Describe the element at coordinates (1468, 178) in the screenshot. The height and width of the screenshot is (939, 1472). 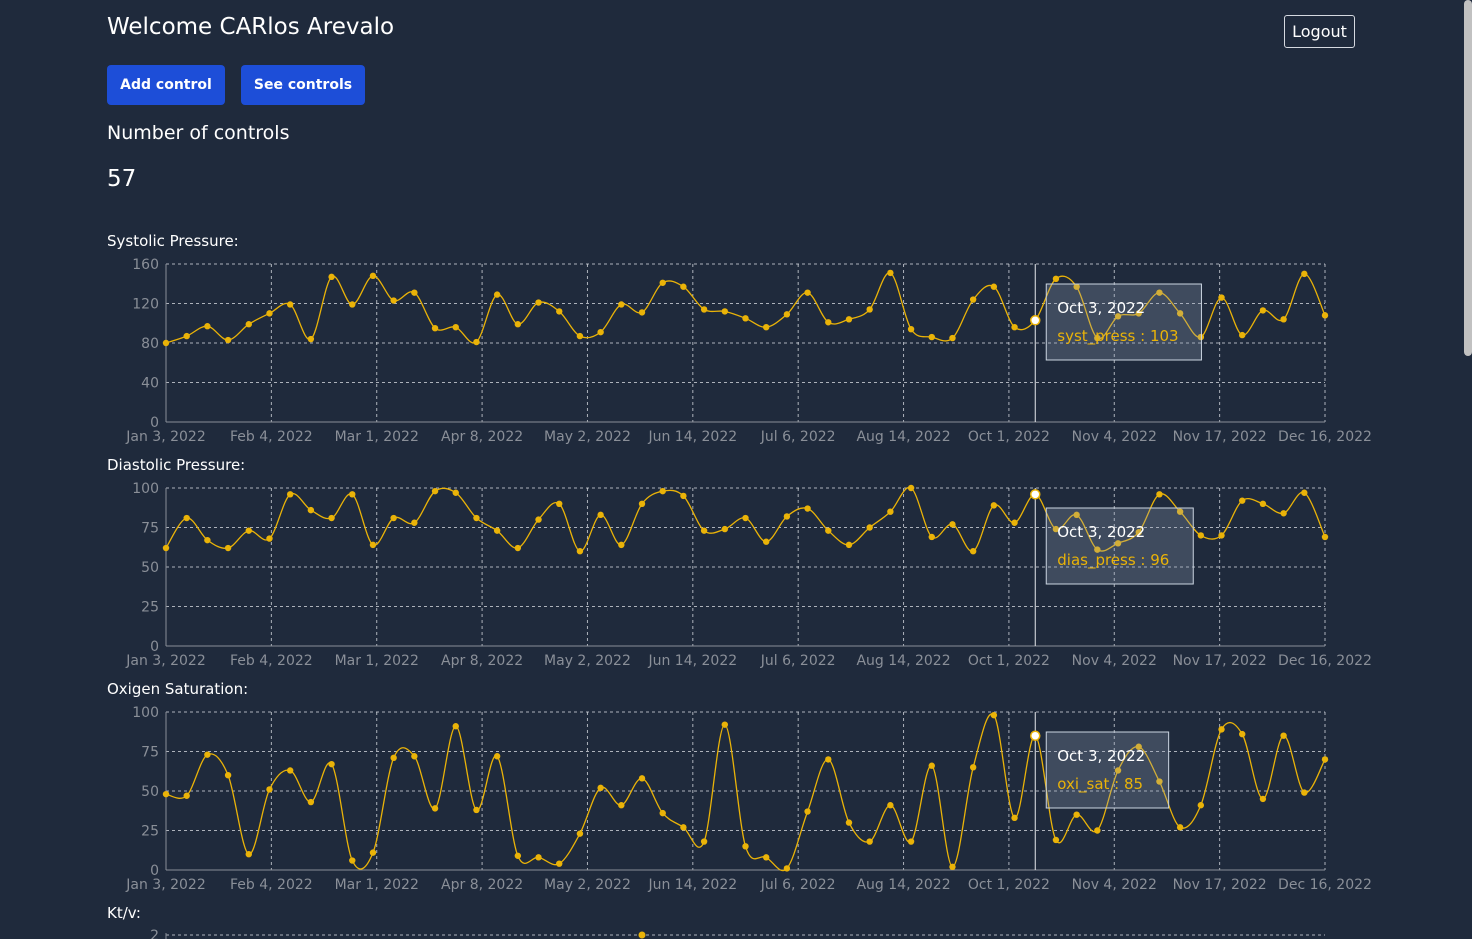
I see `scrollbar-thumb` at that location.